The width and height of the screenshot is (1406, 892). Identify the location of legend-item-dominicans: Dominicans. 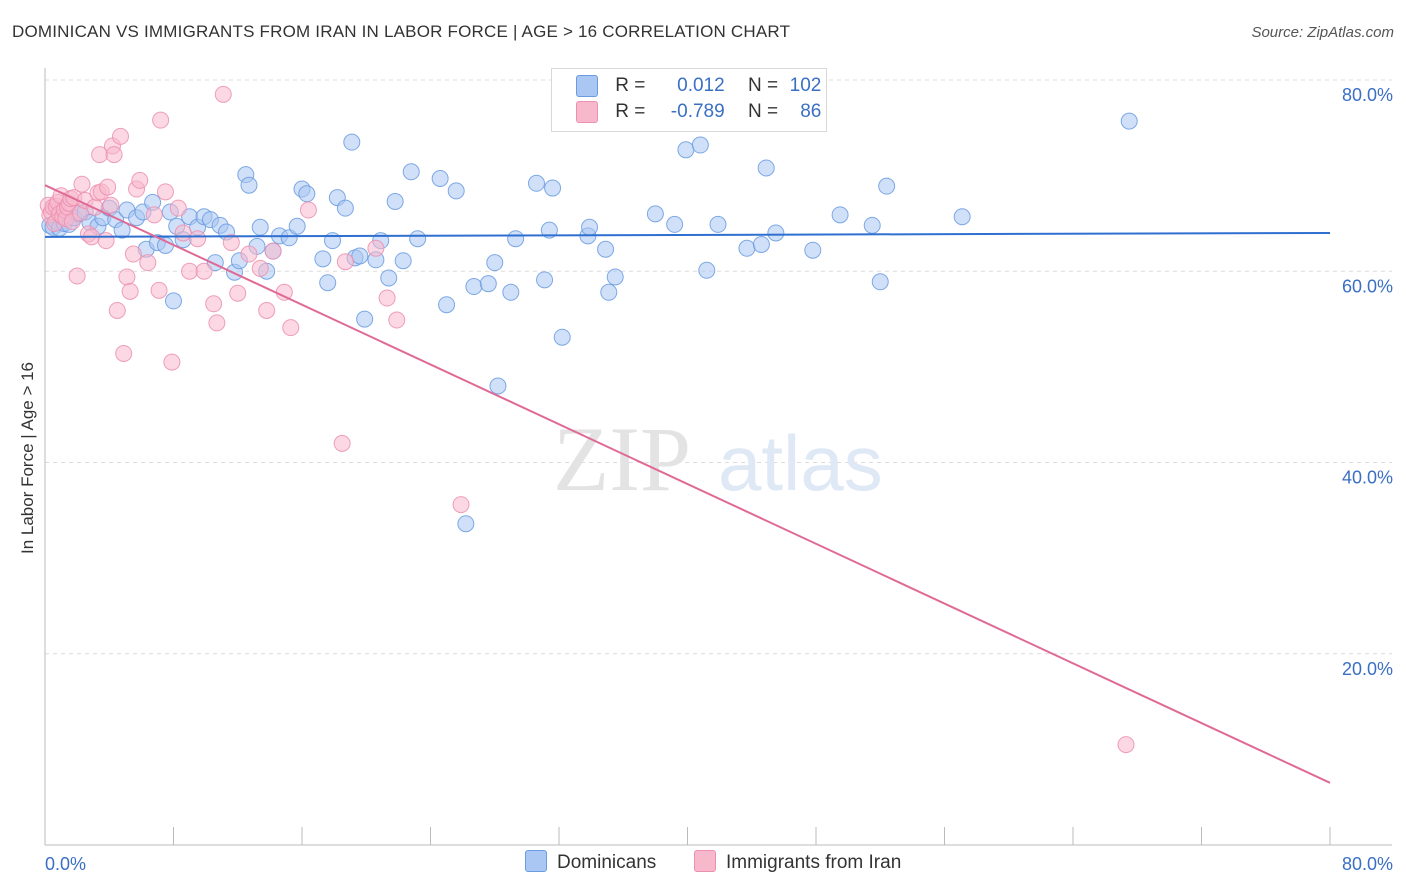
(591, 861).